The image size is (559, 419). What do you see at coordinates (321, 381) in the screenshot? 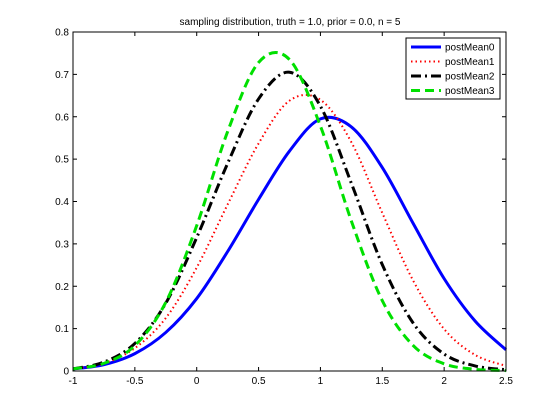
I see `x-tick-label: 1` at bounding box center [321, 381].